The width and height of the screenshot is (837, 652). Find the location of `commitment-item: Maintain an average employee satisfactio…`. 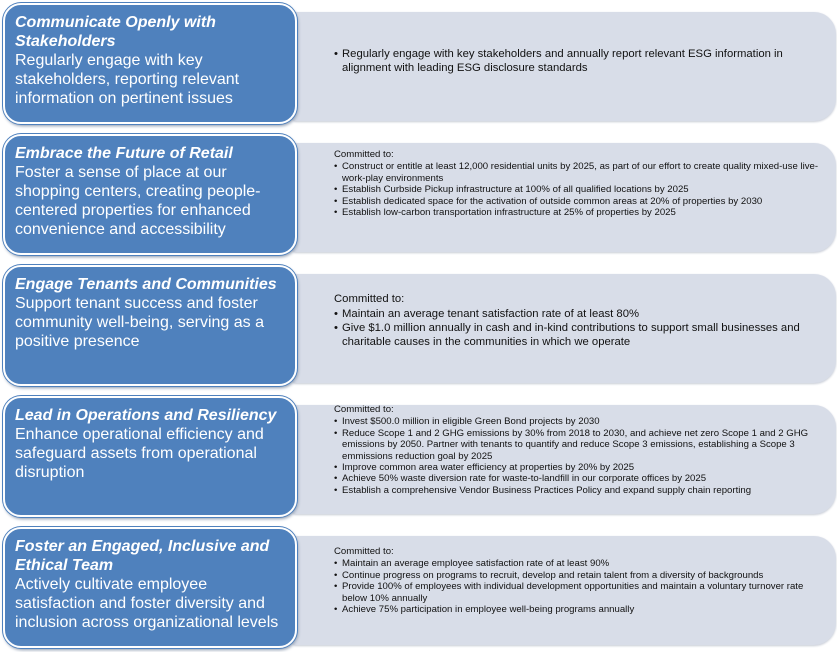

commitment-item: Maintain an average employee satisfactio… is located at coordinates (576, 564).